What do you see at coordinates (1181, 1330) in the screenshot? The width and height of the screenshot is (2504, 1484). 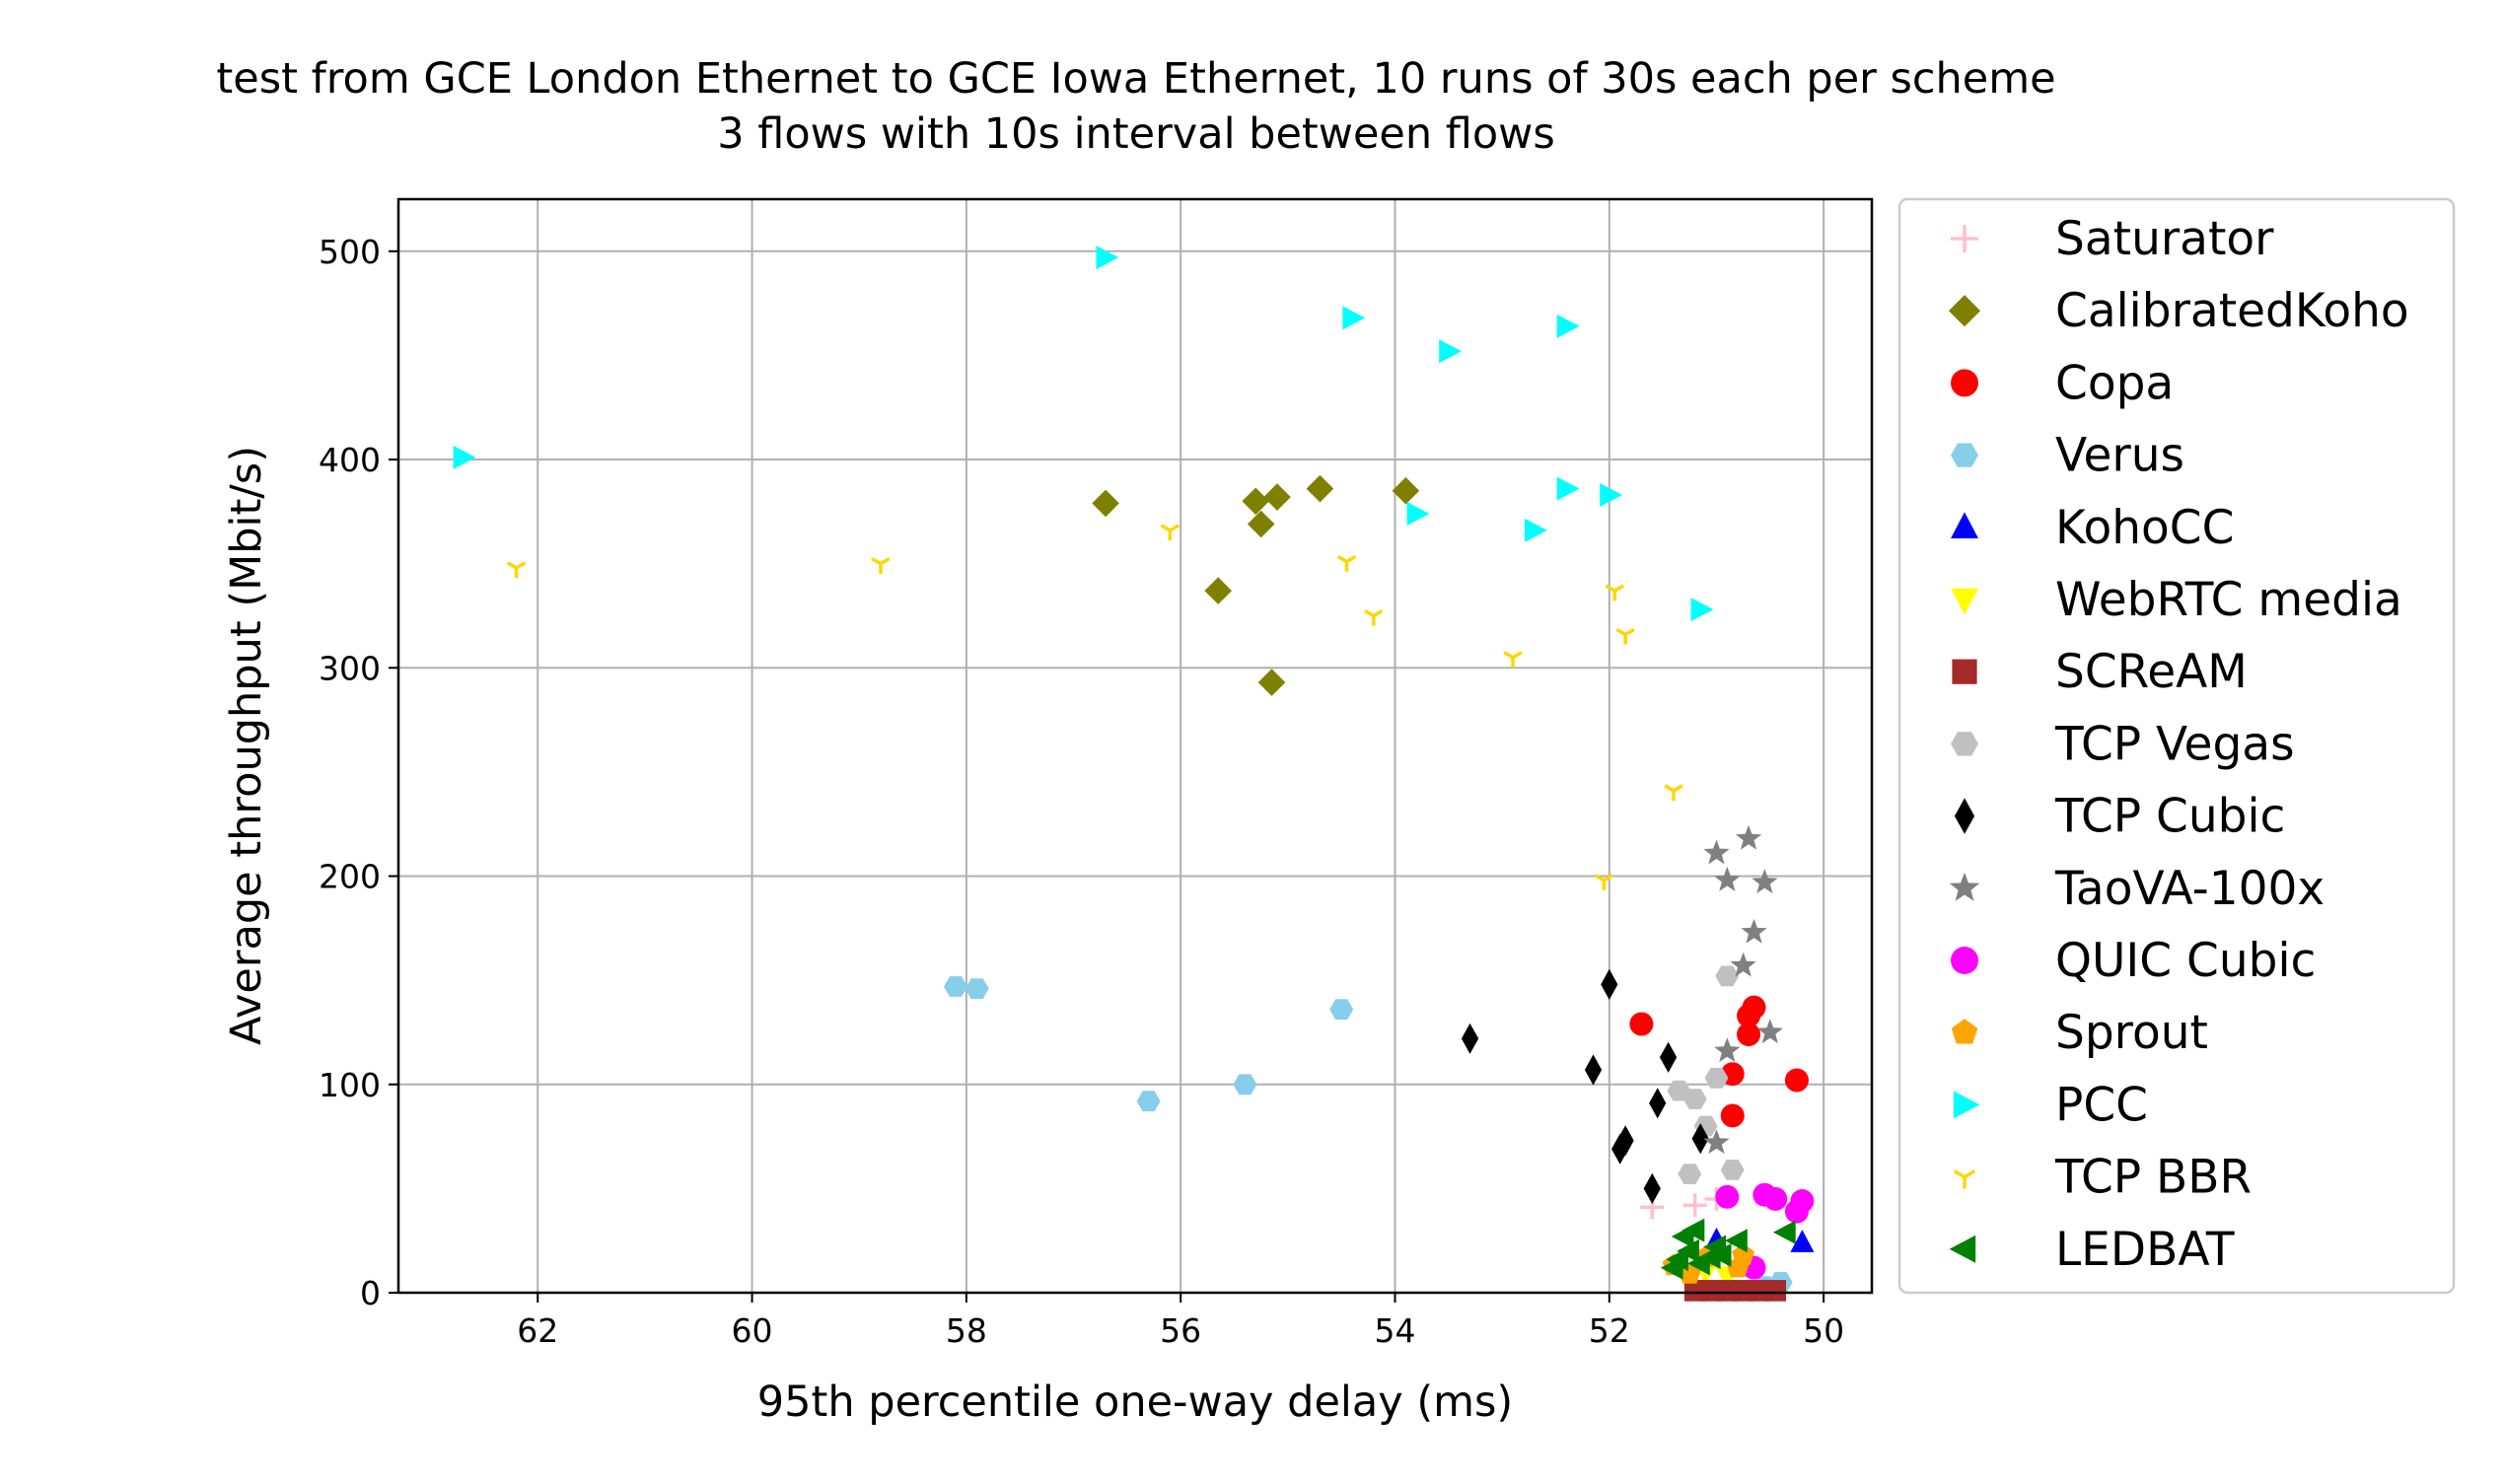 I see `x-tick-label: 56` at bounding box center [1181, 1330].